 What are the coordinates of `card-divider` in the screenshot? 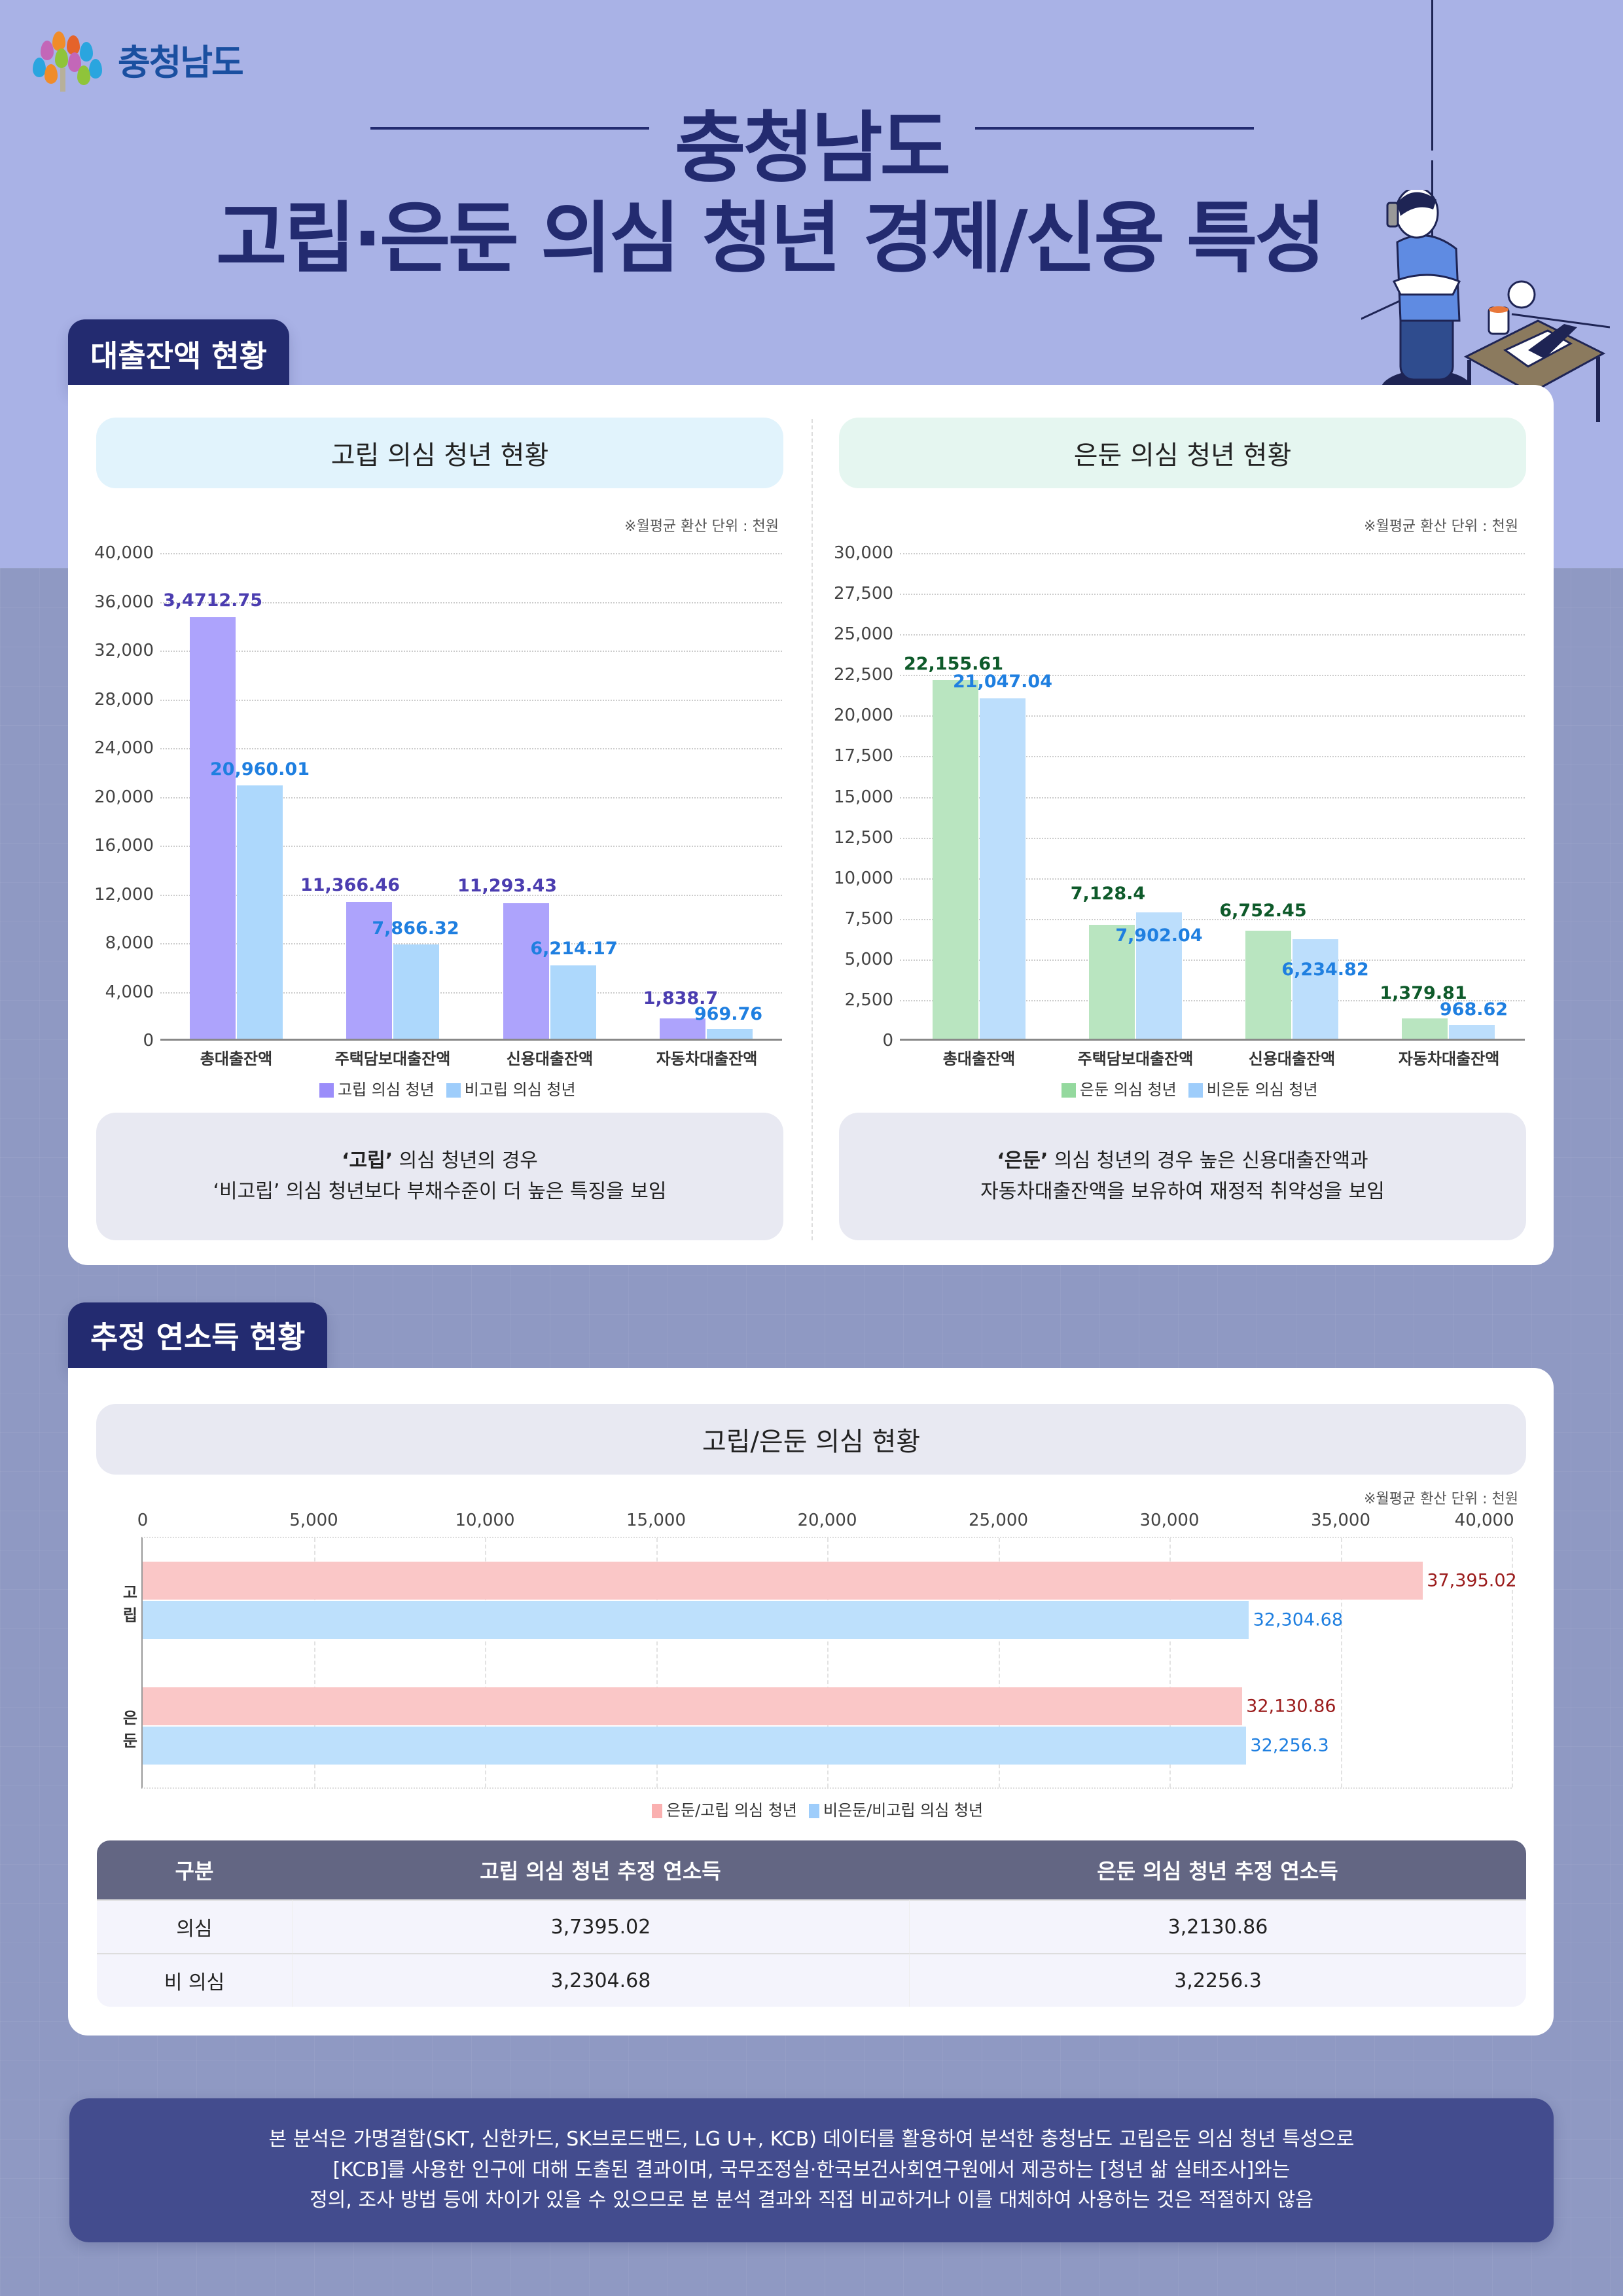 It's located at (813, 829).